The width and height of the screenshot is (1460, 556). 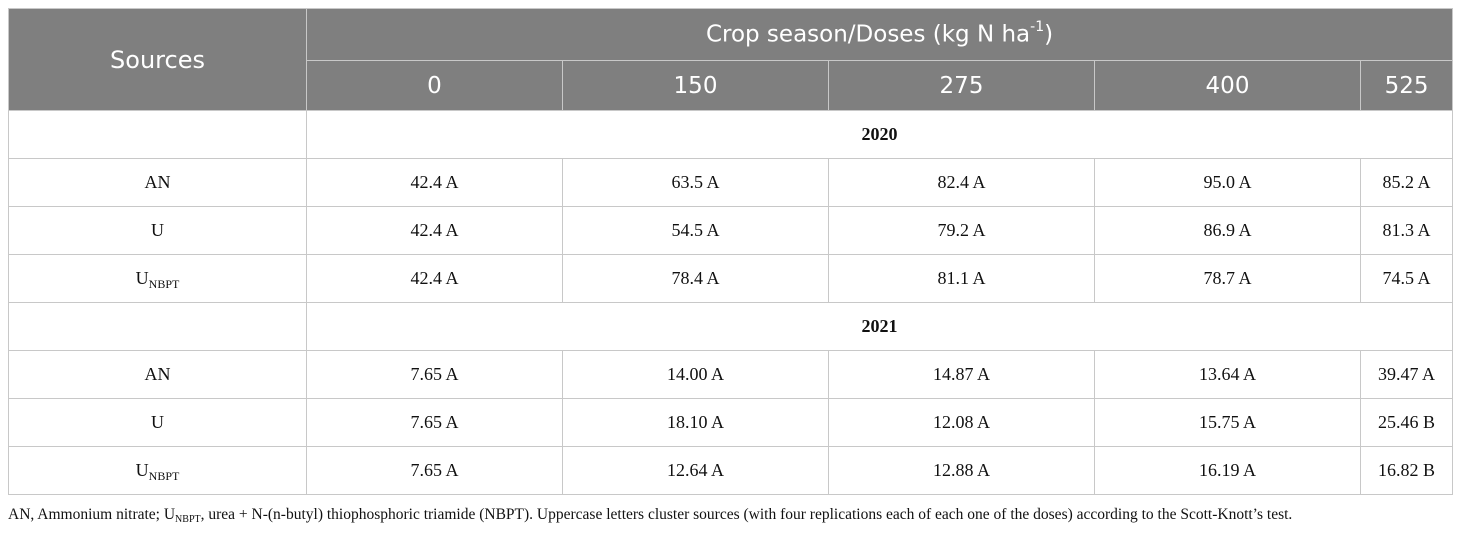 What do you see at coordinates (1406, 85) in the screenshot?
I see `dose-525-header: 525` at bounding box center [1406, 85].